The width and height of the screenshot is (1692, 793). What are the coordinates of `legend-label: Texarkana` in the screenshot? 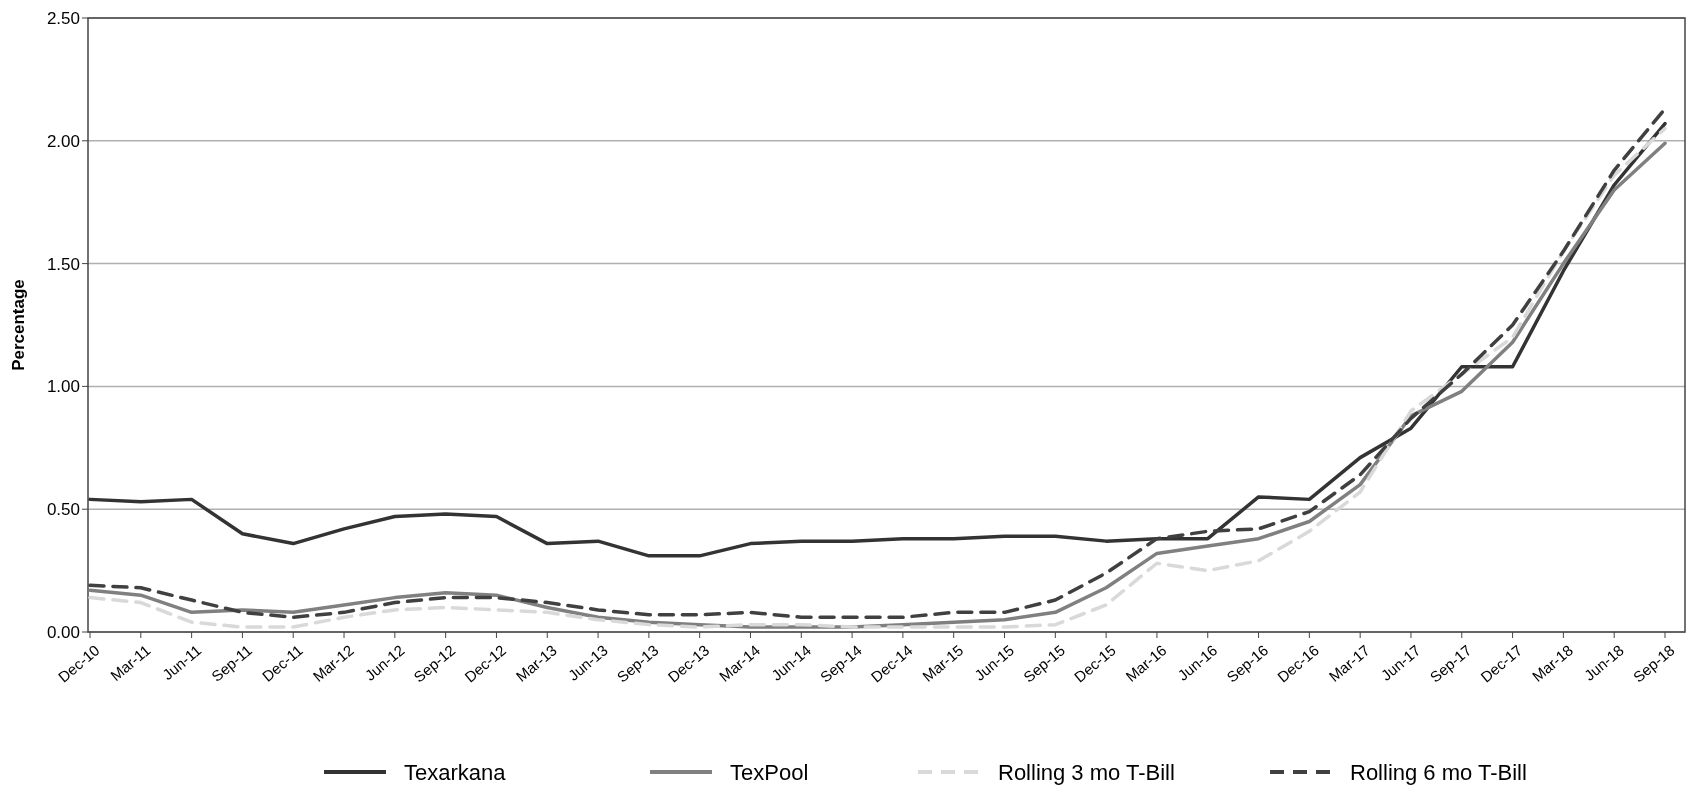 It's located at (455, 772).